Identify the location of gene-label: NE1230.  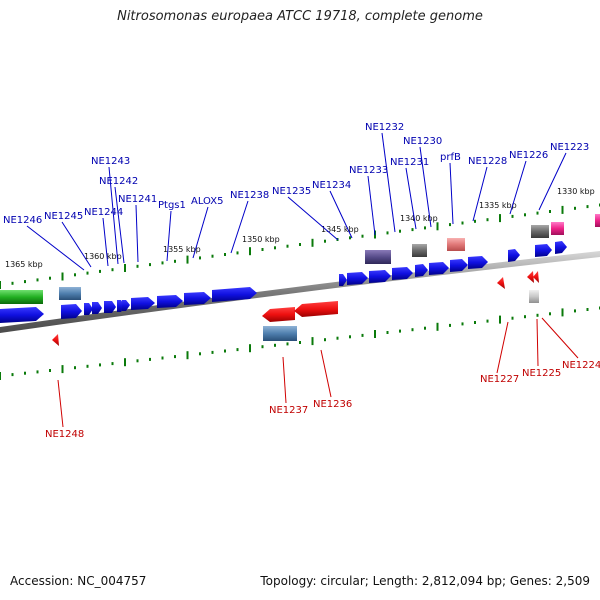
(422, 141).